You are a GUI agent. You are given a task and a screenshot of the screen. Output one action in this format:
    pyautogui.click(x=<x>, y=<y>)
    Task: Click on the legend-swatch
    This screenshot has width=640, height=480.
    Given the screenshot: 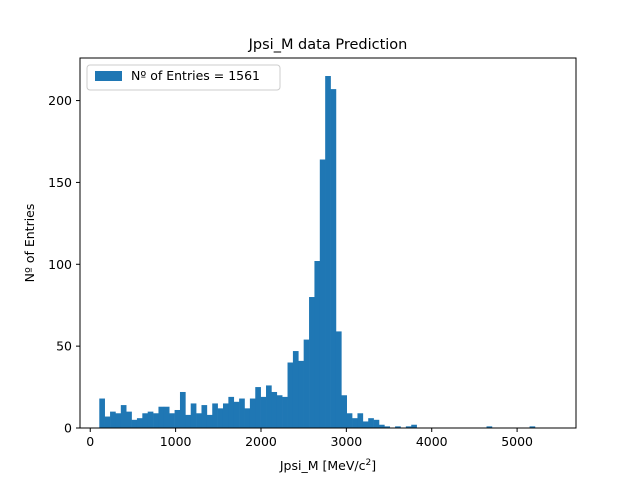 What is the action you would take?
    pyautogui.click(x=108, y=76)
    